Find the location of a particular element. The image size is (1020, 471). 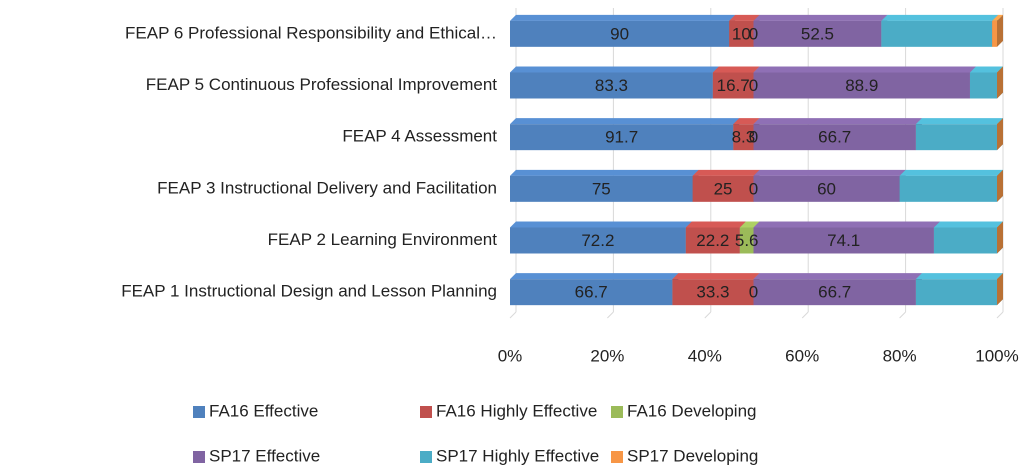

legend-label: SP17 Developing is located at coordinates (692, 455).